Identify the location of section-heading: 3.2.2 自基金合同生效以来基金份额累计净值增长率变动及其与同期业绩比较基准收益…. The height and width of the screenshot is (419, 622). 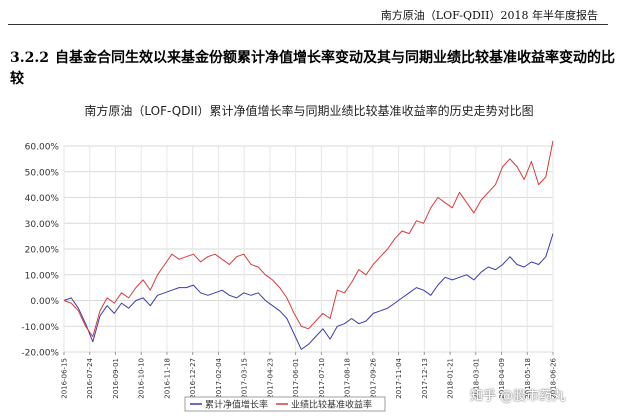
(312, 69).